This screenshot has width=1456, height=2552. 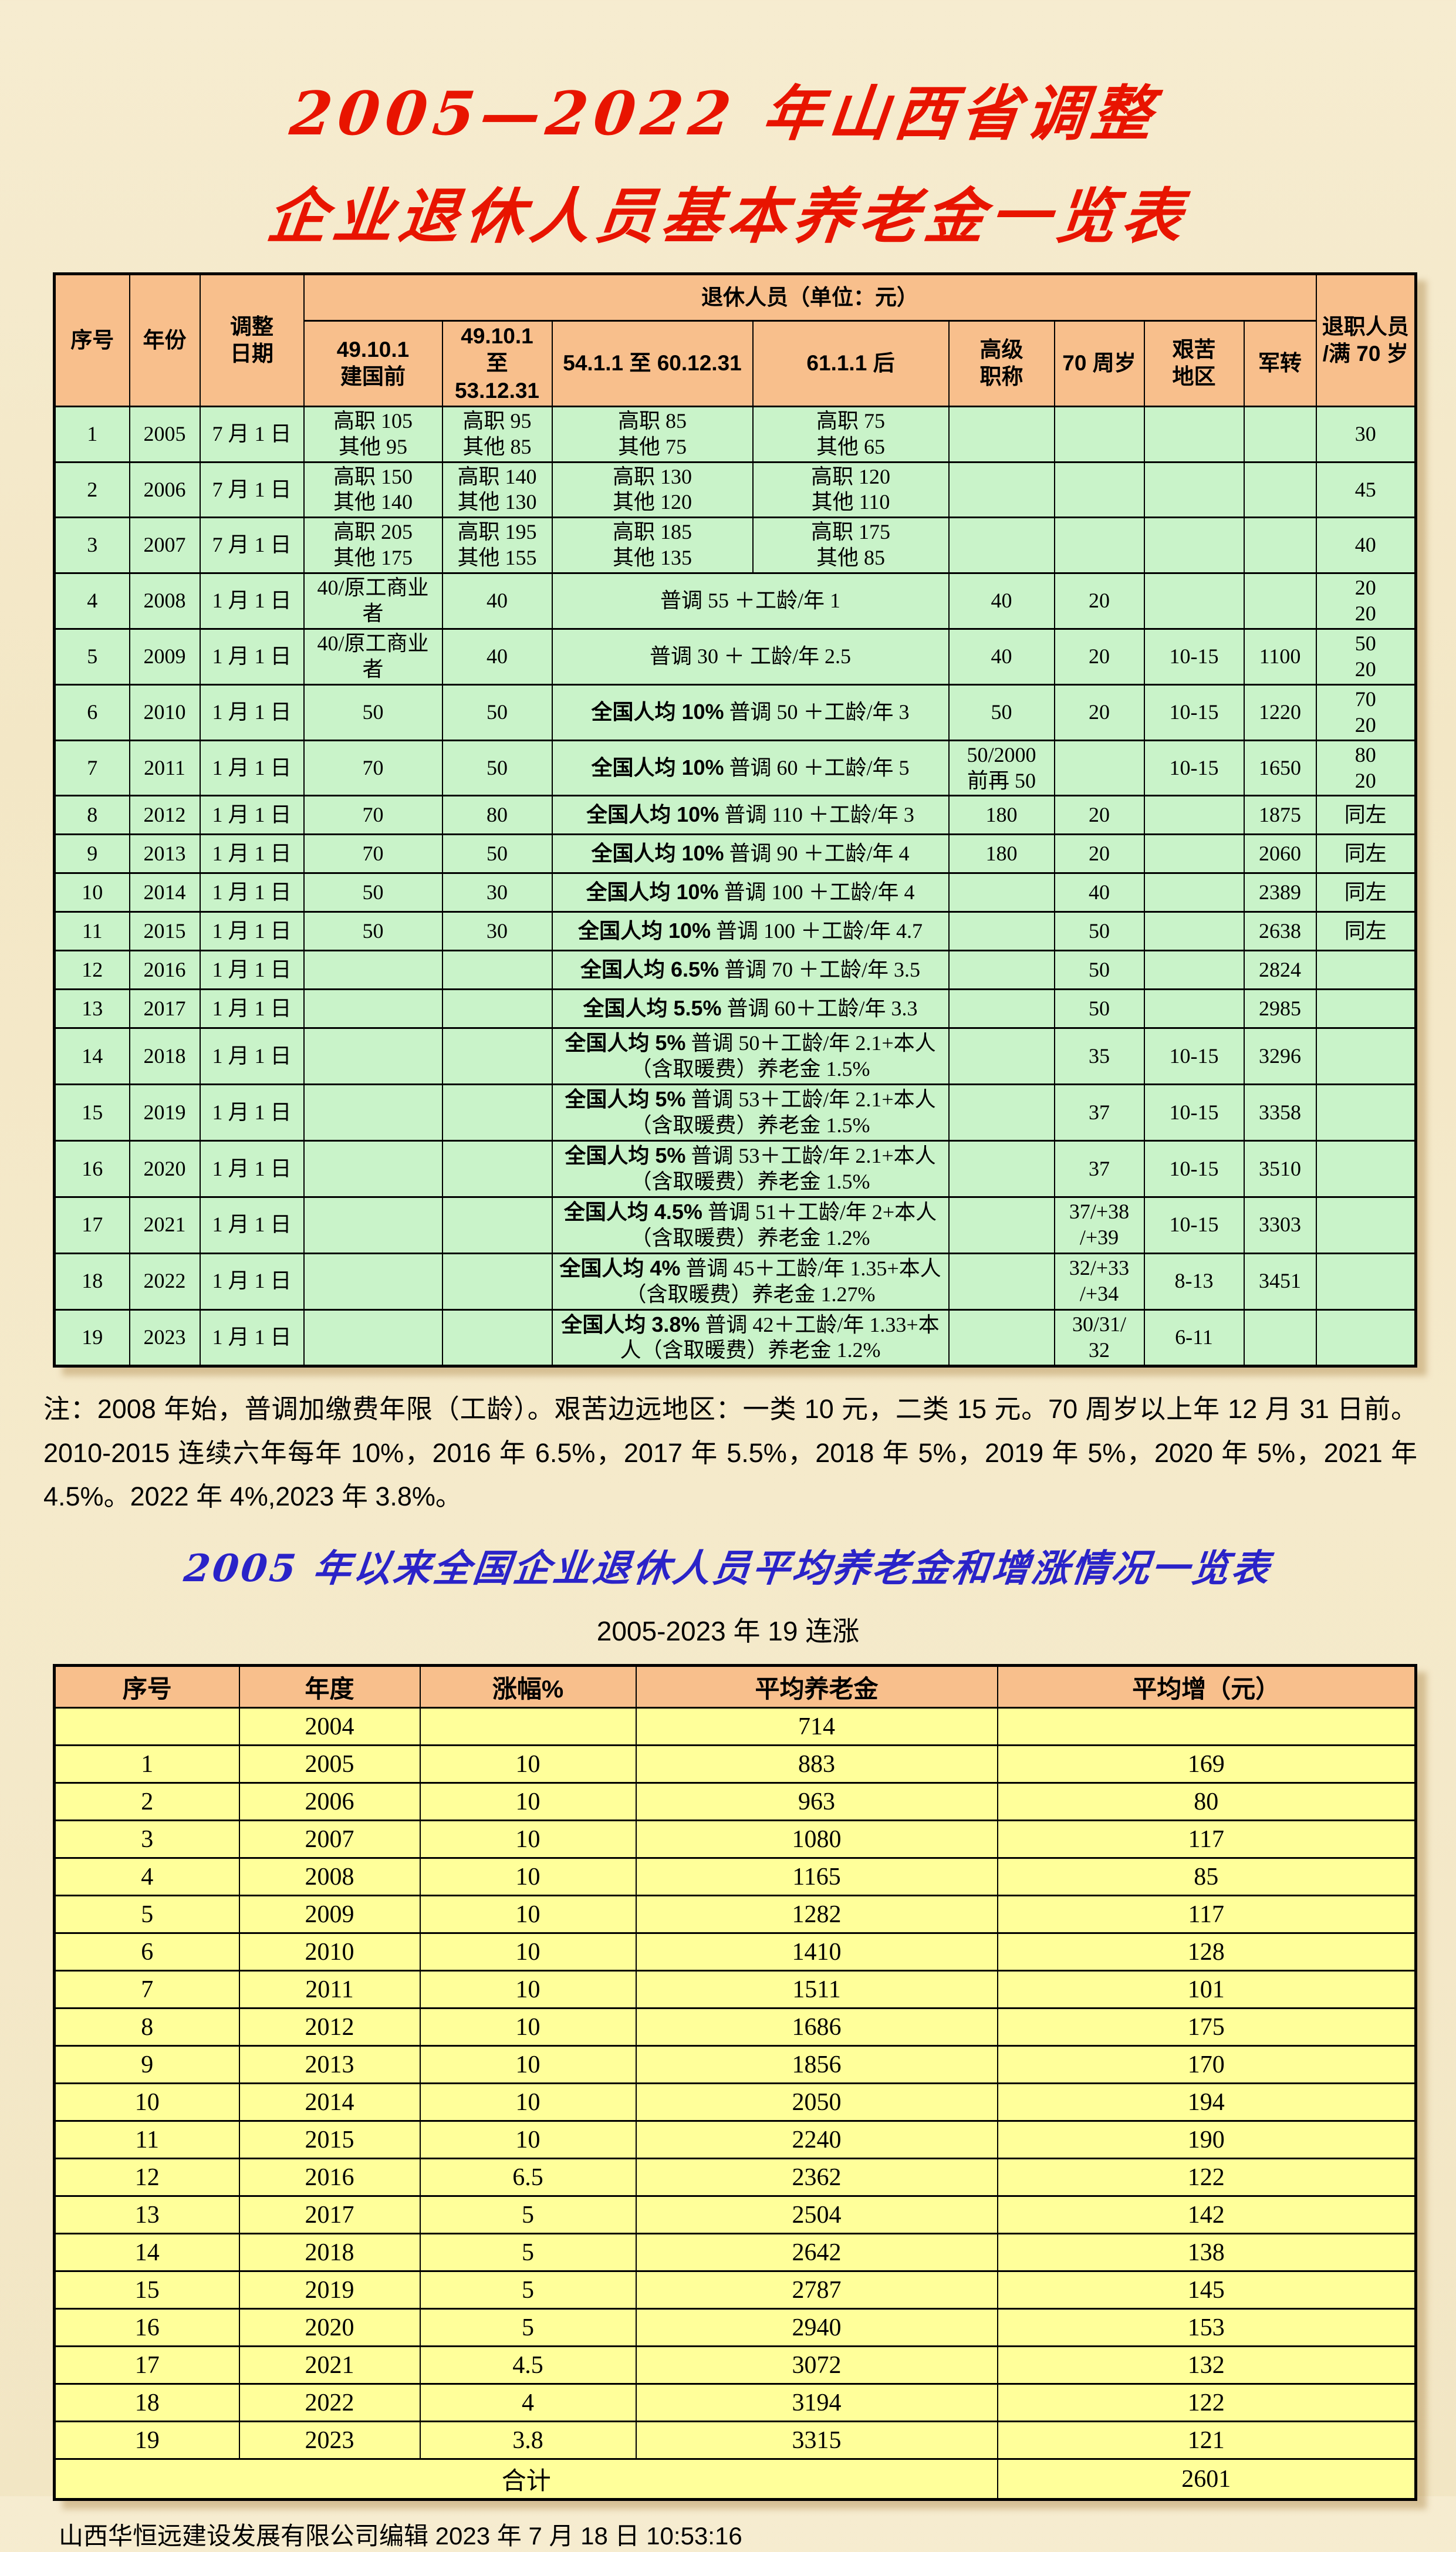 I want to click on cell-value: 1650, so click(x=1280, y=768).